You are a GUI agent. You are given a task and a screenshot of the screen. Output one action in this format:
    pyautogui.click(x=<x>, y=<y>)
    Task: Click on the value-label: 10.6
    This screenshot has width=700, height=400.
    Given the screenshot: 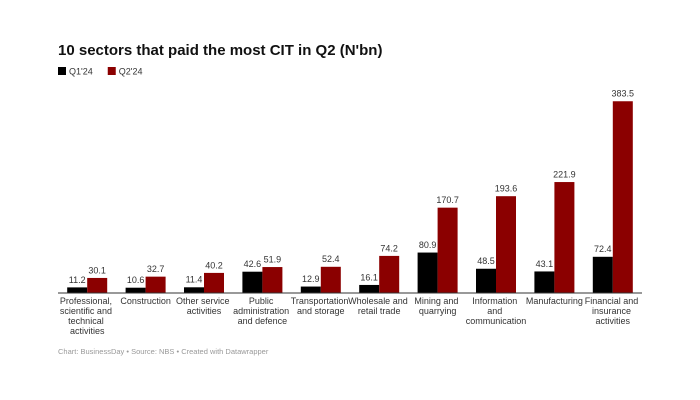 What is the action you would take?
    pyautogui.click(x=136, y=280)
    